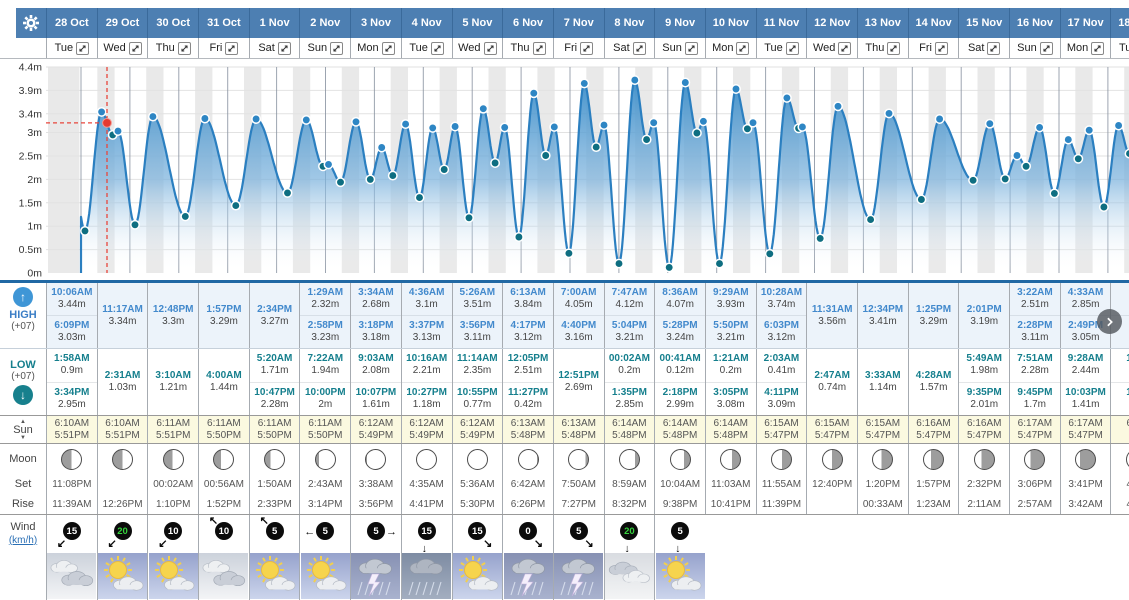 The height and width of the screenshot is (600, 1129). I want to click on date-header-cell: 16 Nov, so click(1034, 23).